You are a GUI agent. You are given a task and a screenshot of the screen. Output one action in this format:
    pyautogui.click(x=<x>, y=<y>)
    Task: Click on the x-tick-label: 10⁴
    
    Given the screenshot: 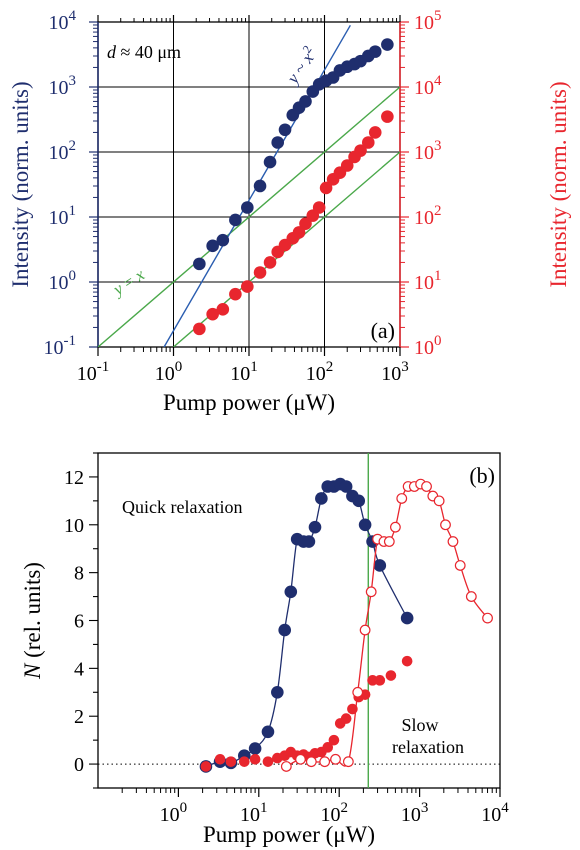 What is the action you would take?
    pyautogui.click(x=495, y=813)
    